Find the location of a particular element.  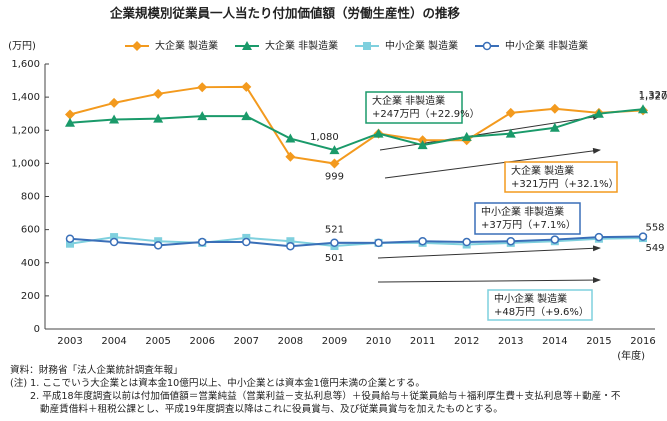

annotation-text: 大企業 非製造業 is located at coordinates (408, 100).